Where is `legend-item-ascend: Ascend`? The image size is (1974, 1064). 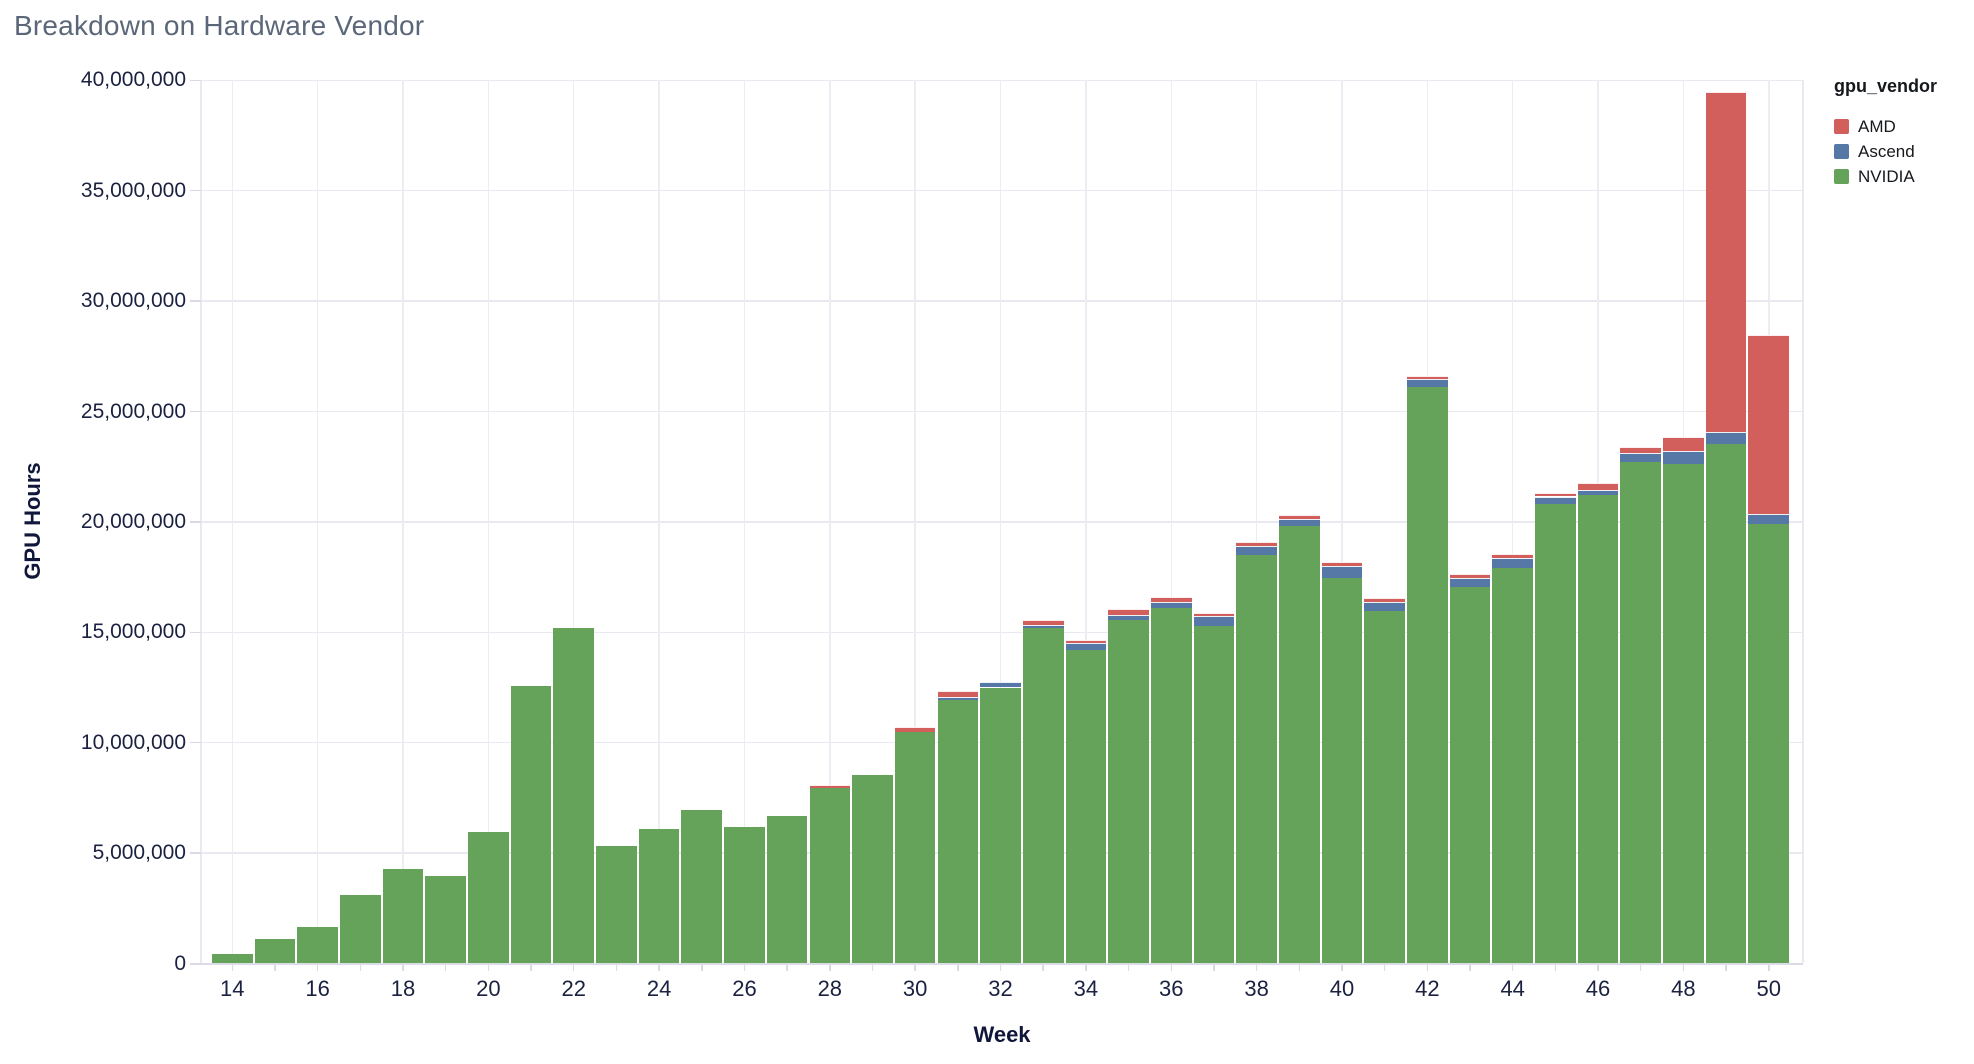
legend-item-ascend: Ascend is located at coordinates (1885, 151).